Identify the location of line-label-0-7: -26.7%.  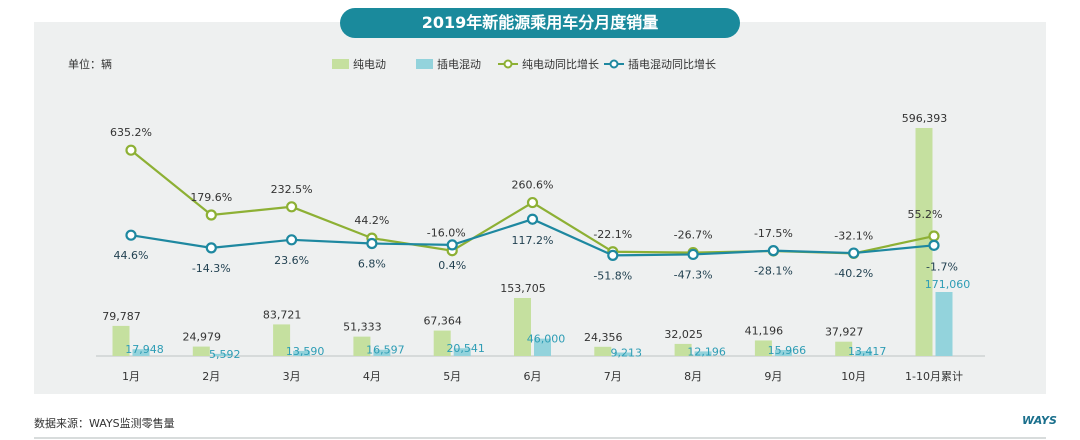
(693, 235).